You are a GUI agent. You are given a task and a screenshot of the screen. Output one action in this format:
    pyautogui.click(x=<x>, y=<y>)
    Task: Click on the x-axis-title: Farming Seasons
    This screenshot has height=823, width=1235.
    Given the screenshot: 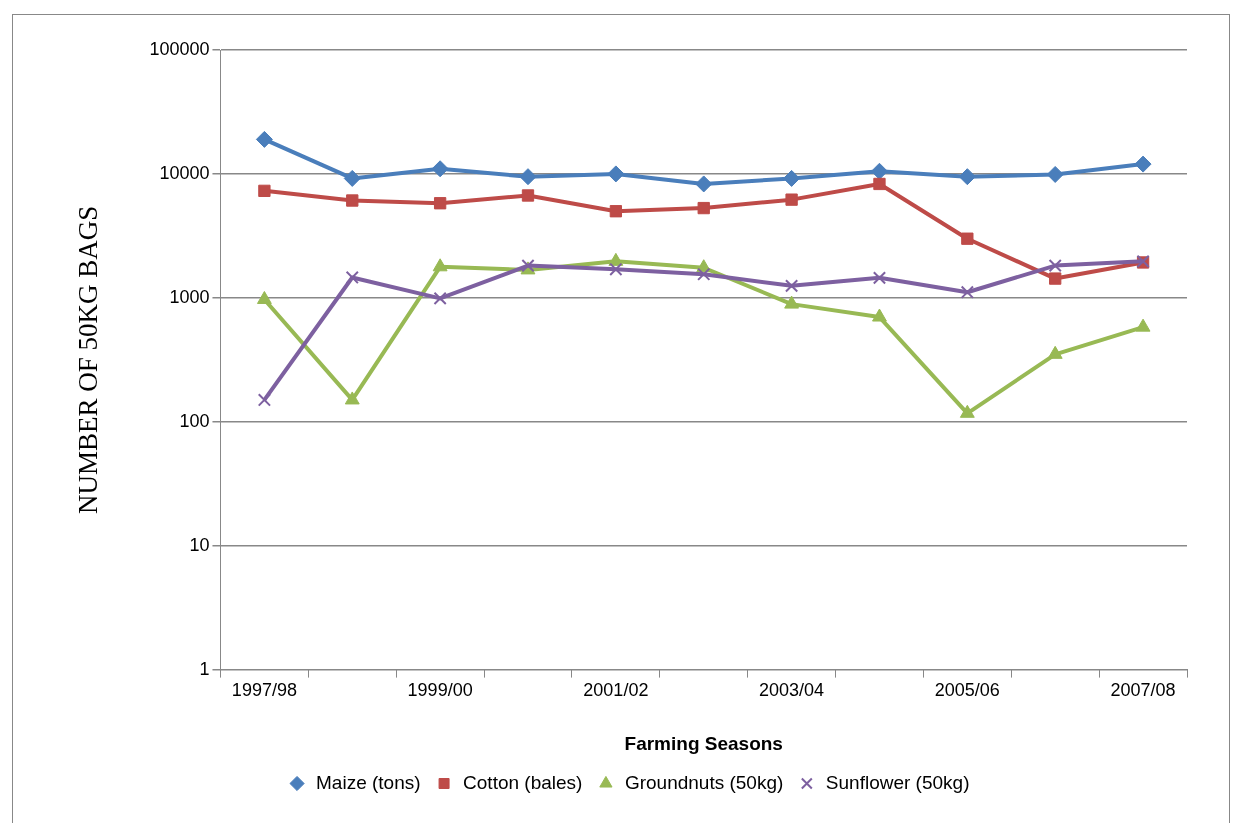 What is the action you would take?
    pyautogui.click(x=703, y=743)
    